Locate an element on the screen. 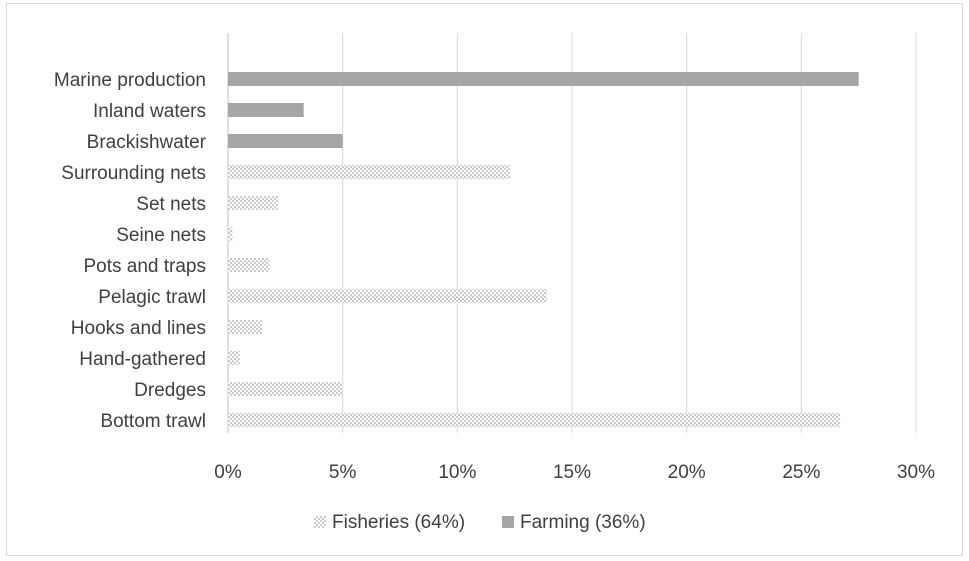 Image resolution: width=969 pixels, height=561 pixels. x-tick-25: 25% is located at coordinates (801, 472).